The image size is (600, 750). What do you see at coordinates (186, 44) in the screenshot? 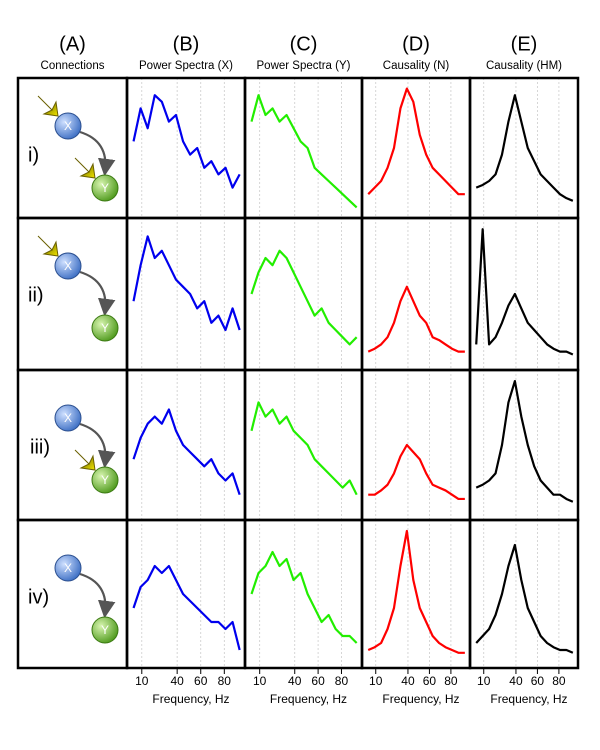
I see `column-letter: (B)` at bounding box center [186, 44].